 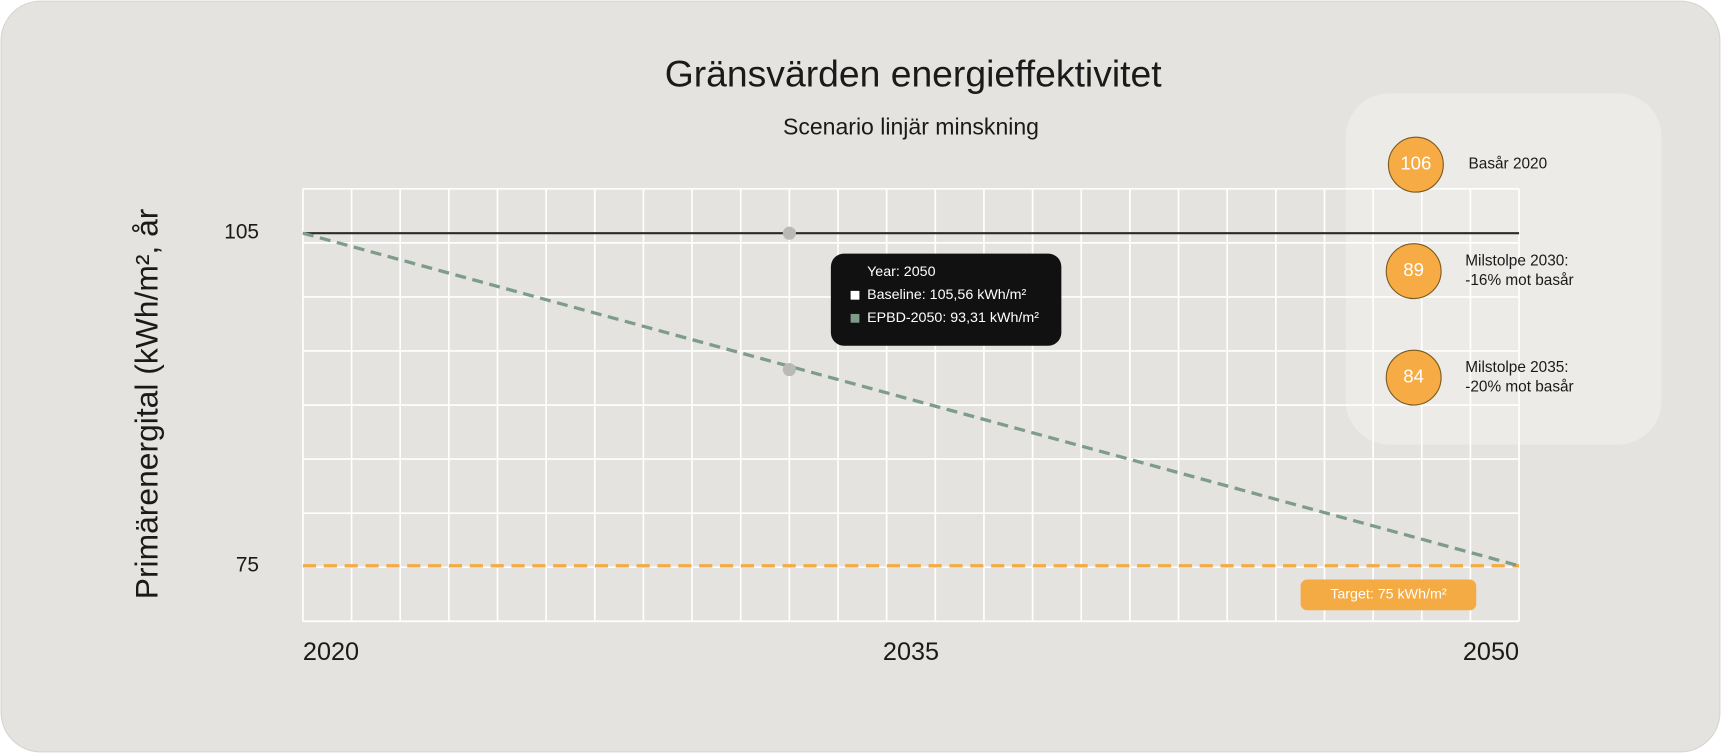 What do you see at coordinates (901, 272) in the screenshot?
I see `tooltip-text: Year: 2050` at bounding box center [901, 272].